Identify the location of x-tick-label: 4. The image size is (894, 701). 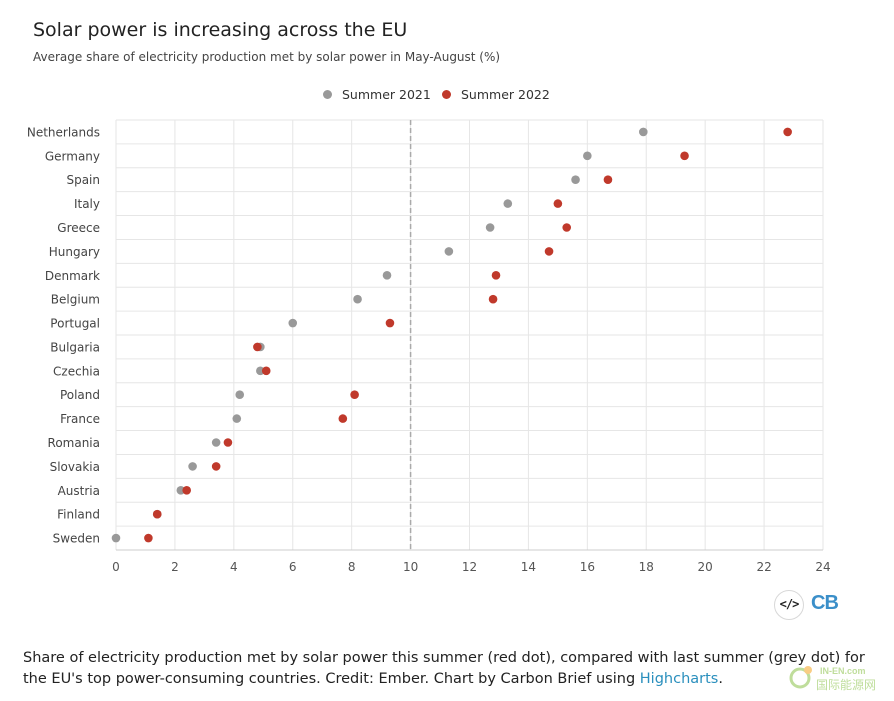
(234, 567).